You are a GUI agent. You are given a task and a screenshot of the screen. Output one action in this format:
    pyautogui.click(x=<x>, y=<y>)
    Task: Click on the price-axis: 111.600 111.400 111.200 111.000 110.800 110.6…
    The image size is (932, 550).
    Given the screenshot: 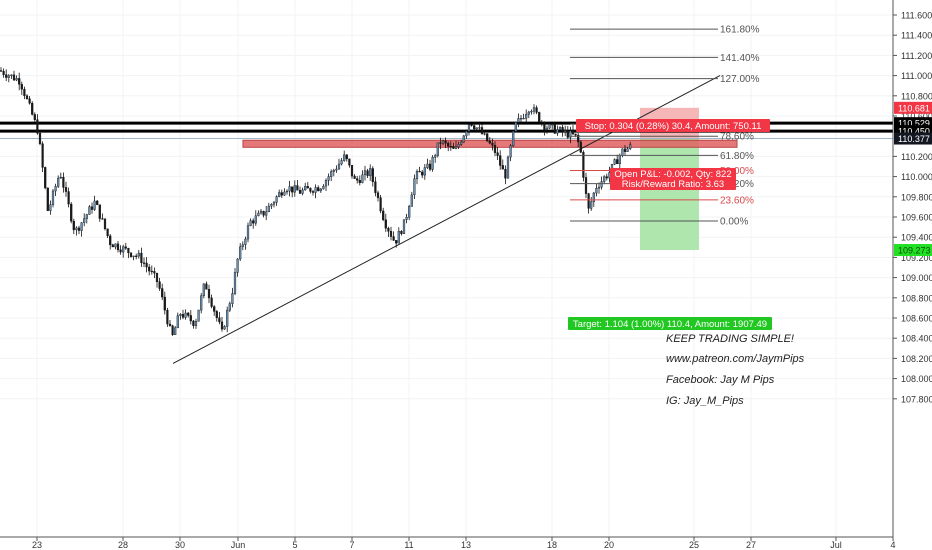 What is the action you would take?
    pyautogui.click(x=912, y=268)
    